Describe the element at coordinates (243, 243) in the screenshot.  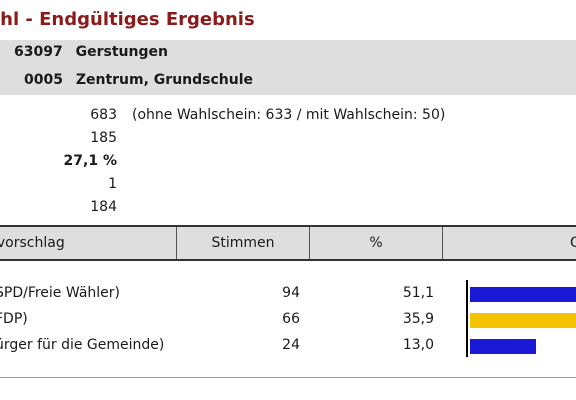
I see `header-stimmen: Stimmen` at that location.